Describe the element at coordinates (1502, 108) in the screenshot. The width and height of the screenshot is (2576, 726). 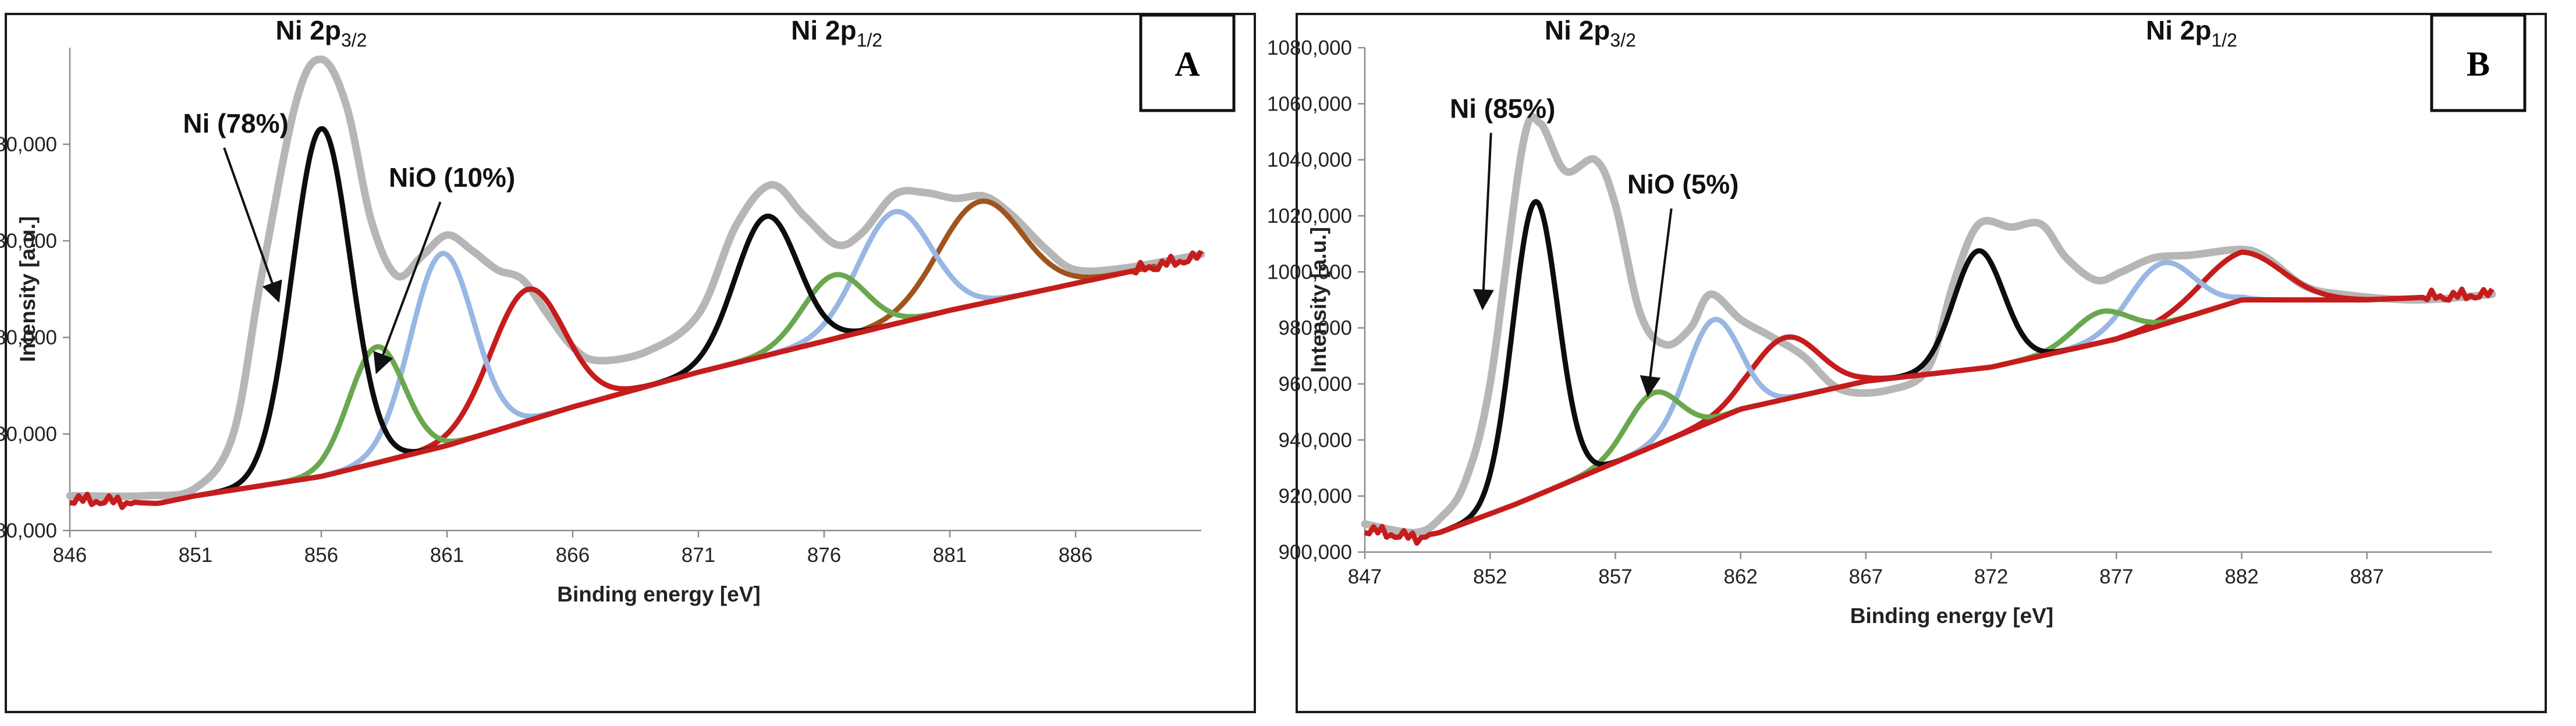
I see `annotation-label: Ni (85%)` at that location.